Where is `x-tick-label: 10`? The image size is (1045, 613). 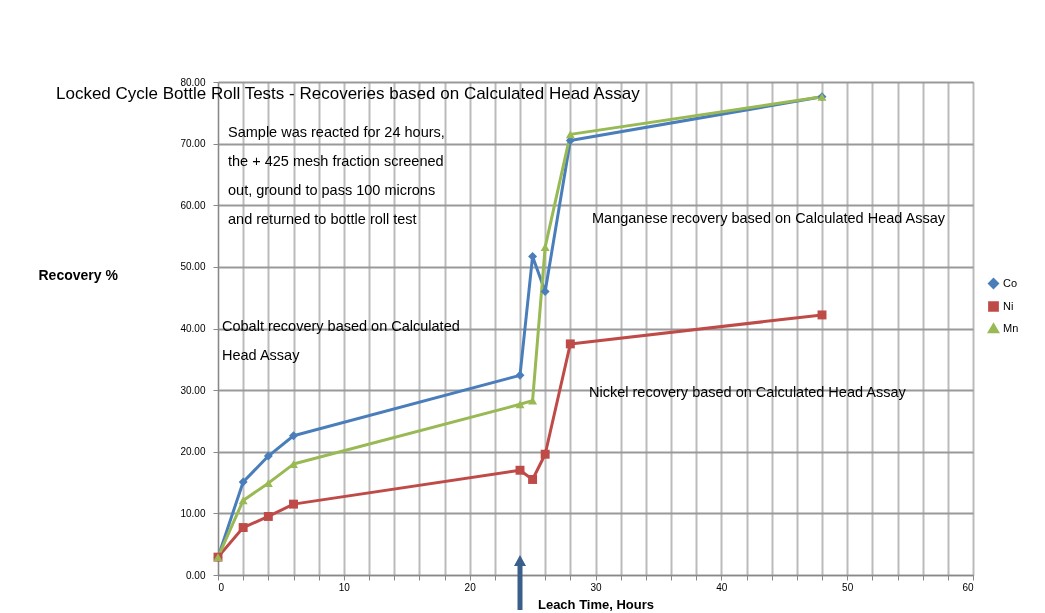
x-tick-label: 10 is located at coordinates (344, 587).